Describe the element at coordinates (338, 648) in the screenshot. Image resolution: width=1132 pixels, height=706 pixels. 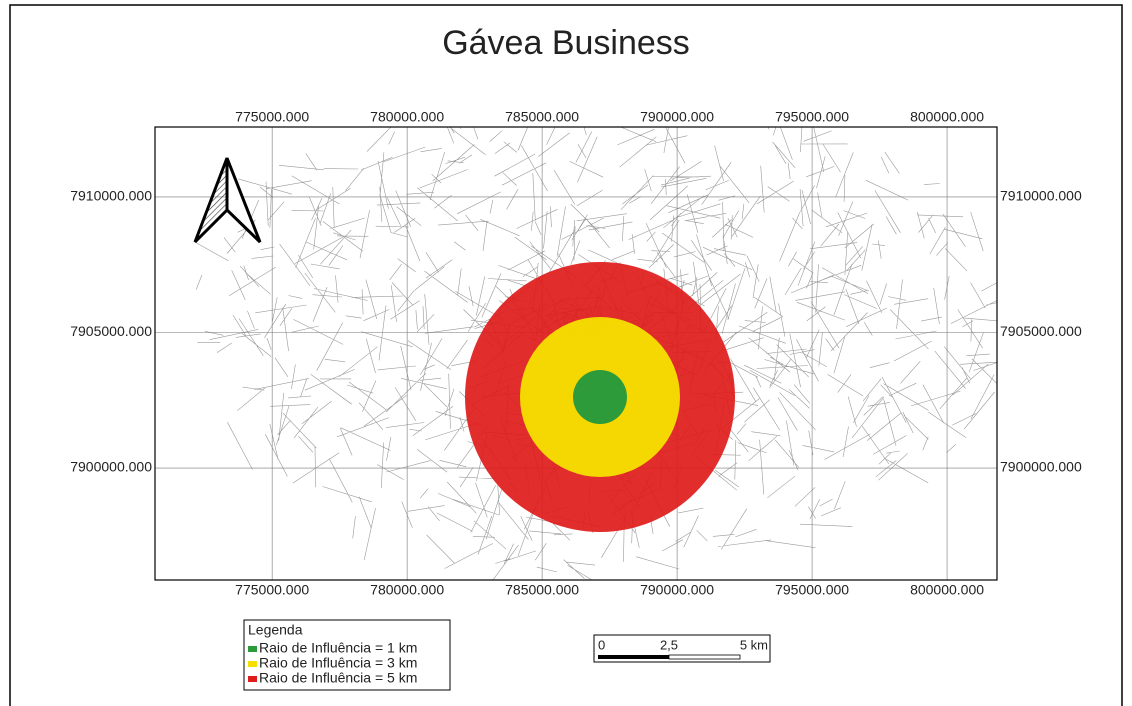
I see `legend-label: Raio de Influência = 1 km` at that location.